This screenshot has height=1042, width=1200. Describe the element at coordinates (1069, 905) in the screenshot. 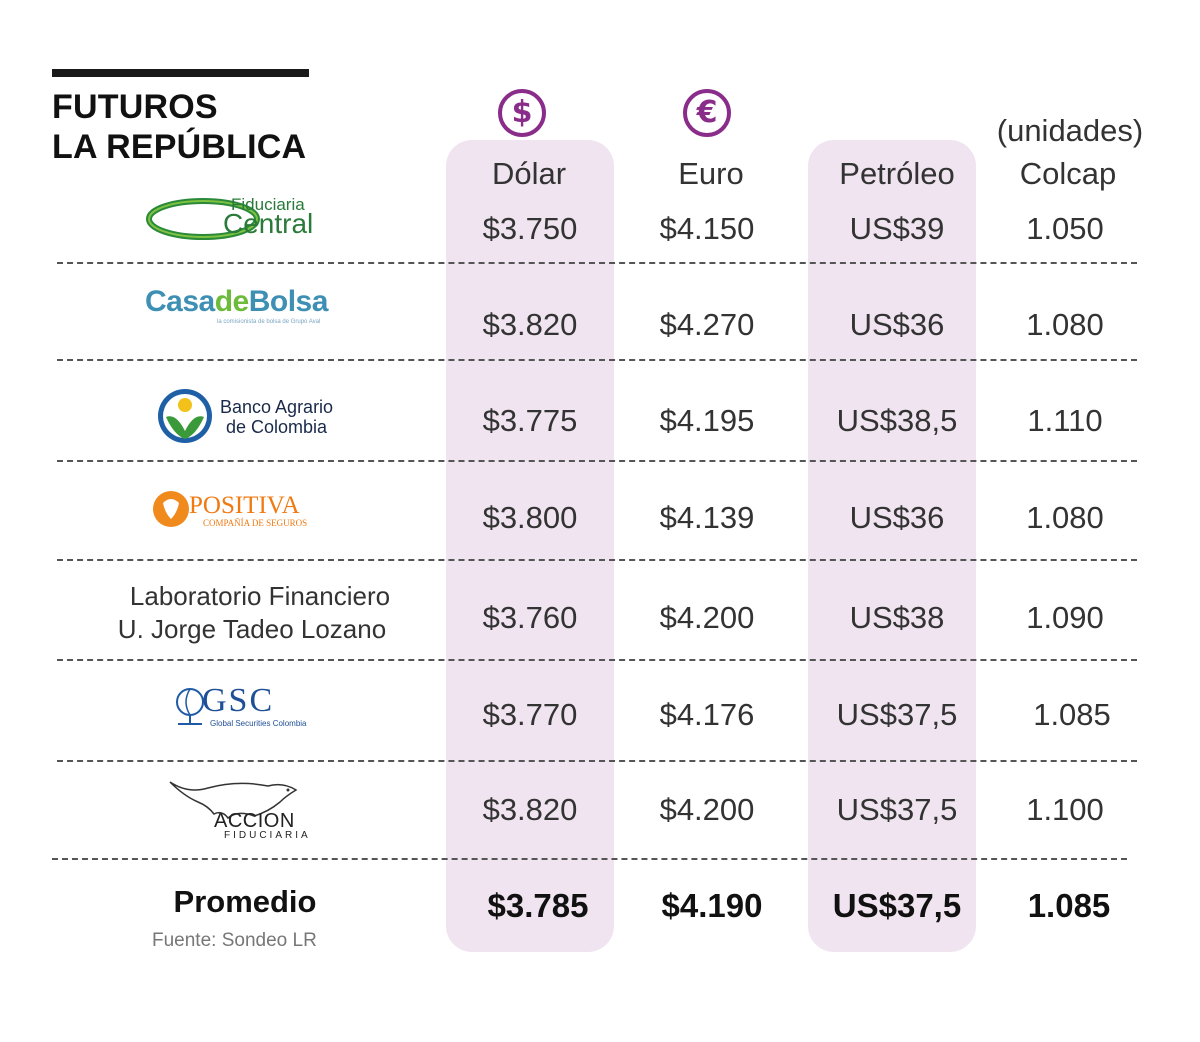

I see `average-colcap: 1.085` at that location.